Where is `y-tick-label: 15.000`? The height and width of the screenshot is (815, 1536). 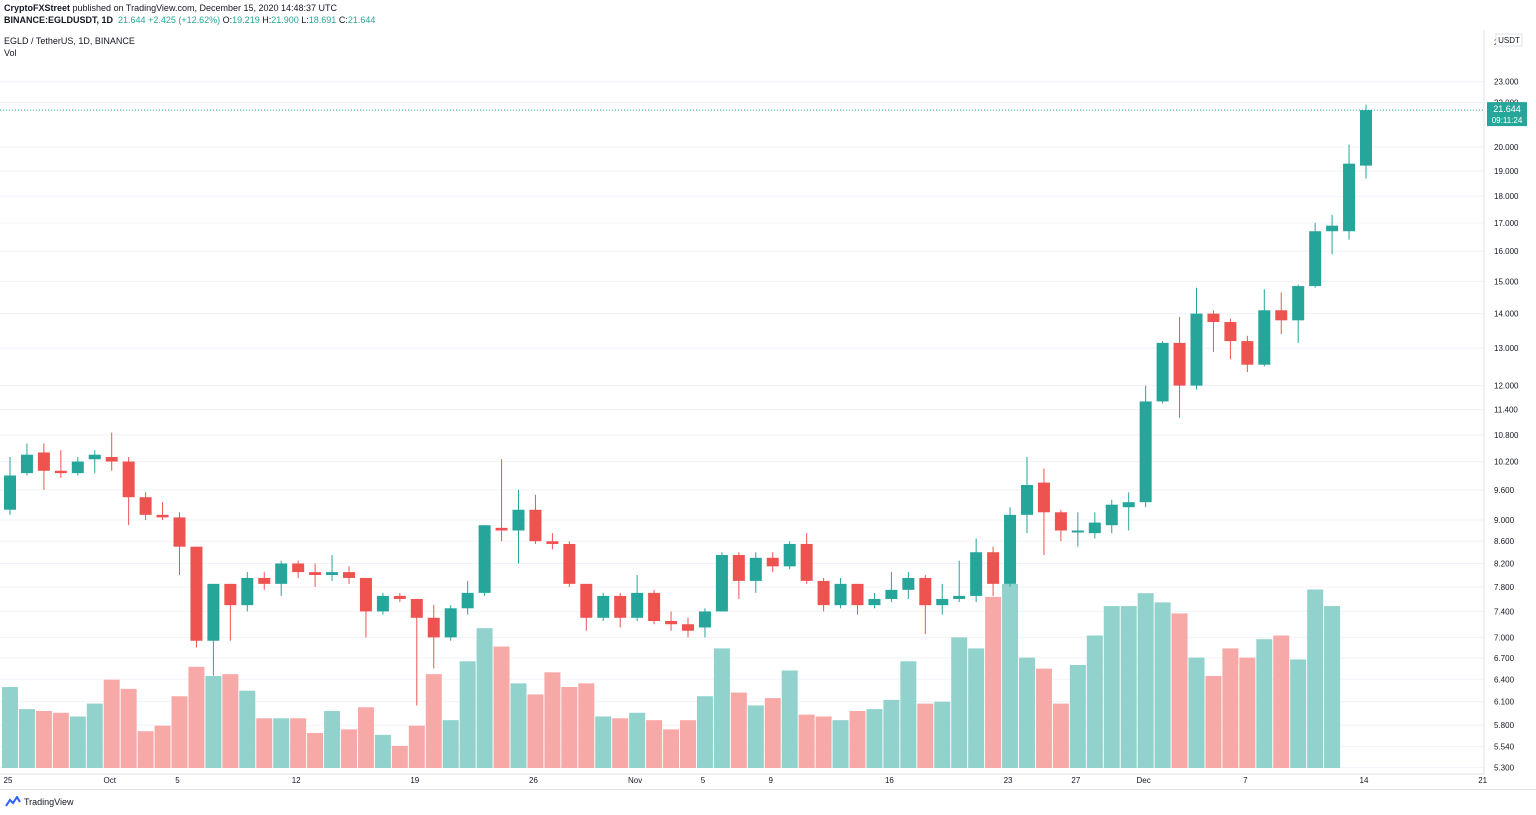 y-tick-label: 15.000 is located at coordinates (1506, 281).